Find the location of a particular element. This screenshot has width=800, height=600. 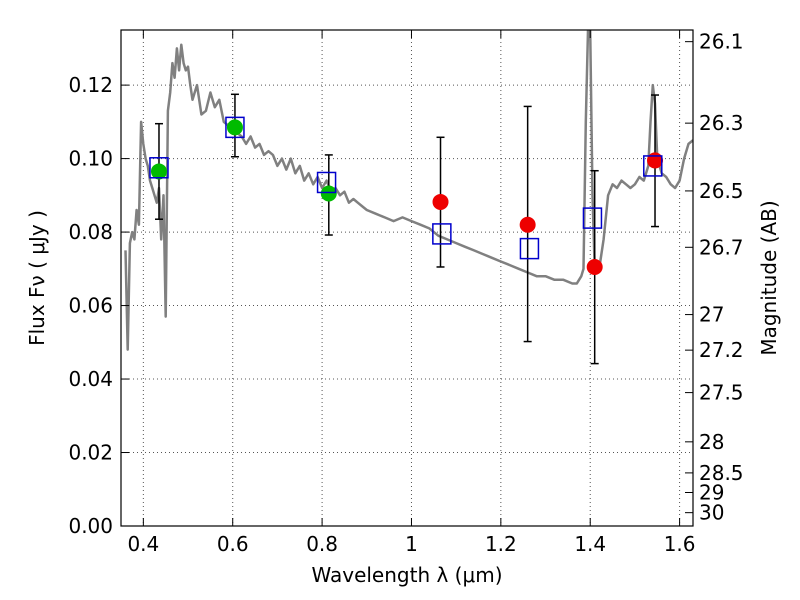

y-ticks: 0.00 0.02 0.04 0.06 0.08 0.10 0.12 is located at coordinates (98, 305).